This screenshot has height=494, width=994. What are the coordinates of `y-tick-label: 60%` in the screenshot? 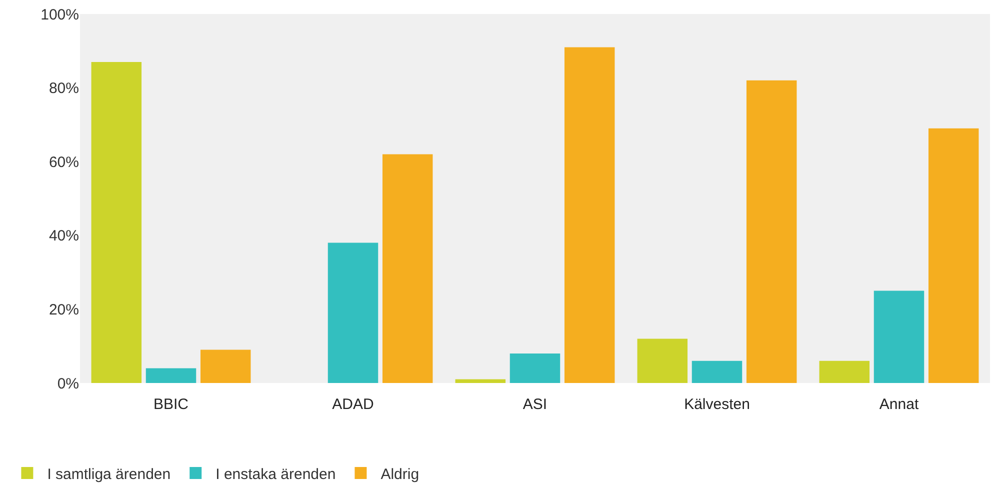 It's located at (63, 162).